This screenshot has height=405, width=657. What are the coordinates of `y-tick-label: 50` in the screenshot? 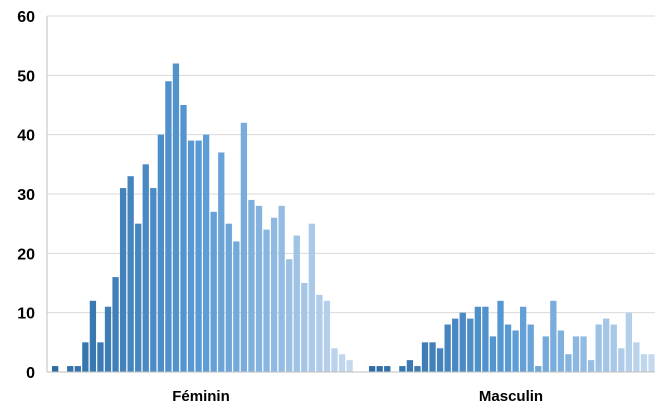 It's located at (26, 76).